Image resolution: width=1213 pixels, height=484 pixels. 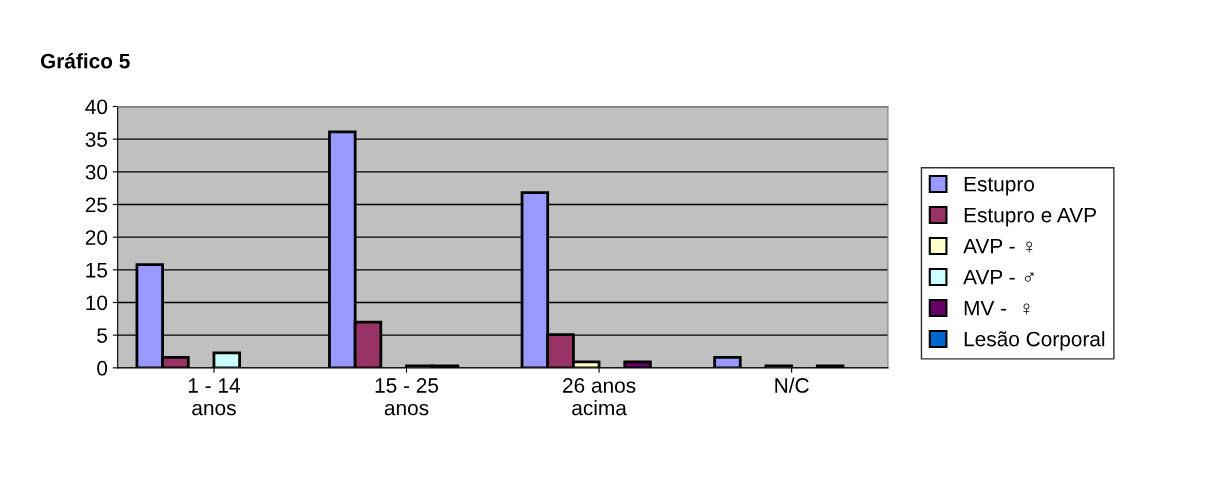 I want to click on y-tick-label: 5, so click(x=102, y=335).